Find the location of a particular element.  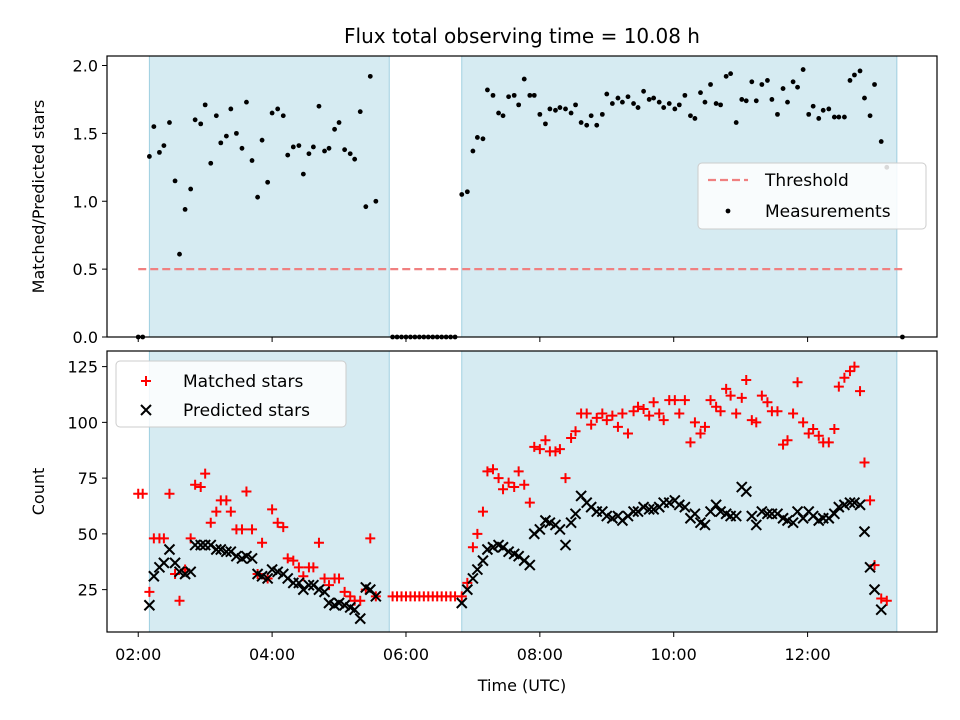

legend-measurements-swatch is located at coordinates (728, 211).